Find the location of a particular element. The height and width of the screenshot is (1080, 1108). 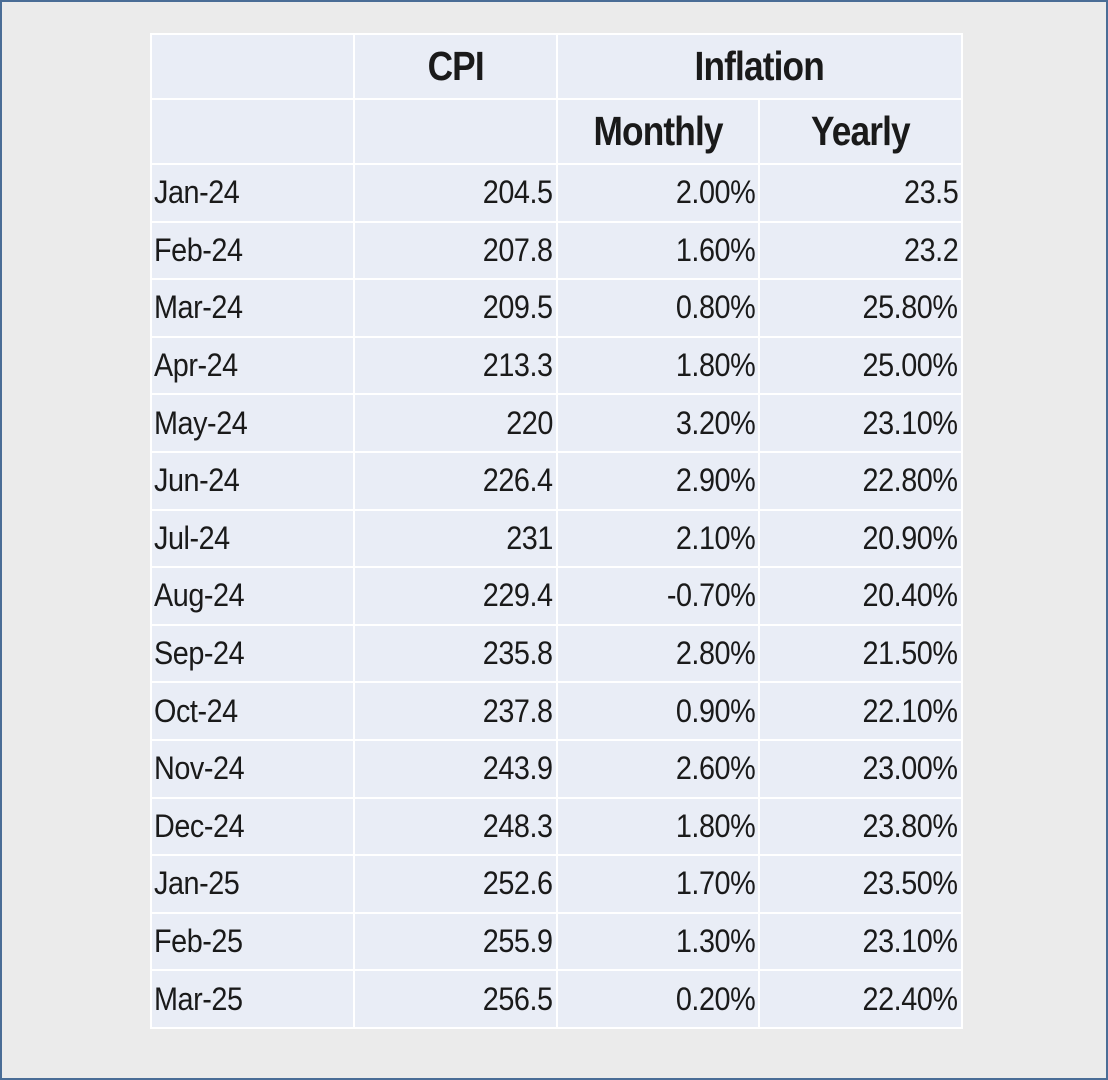

cpi-cell: 256.5 is located at coordinates (455, 999).